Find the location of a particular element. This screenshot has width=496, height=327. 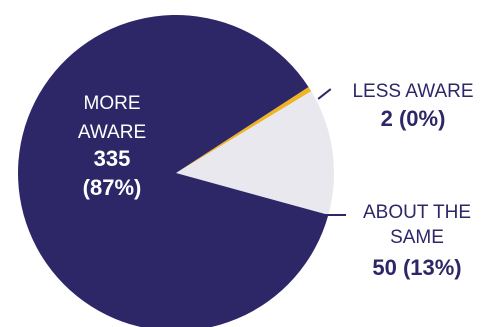

label-less-aware: LESS AWARE 2 (0%) is located at coordinates (413, 106).